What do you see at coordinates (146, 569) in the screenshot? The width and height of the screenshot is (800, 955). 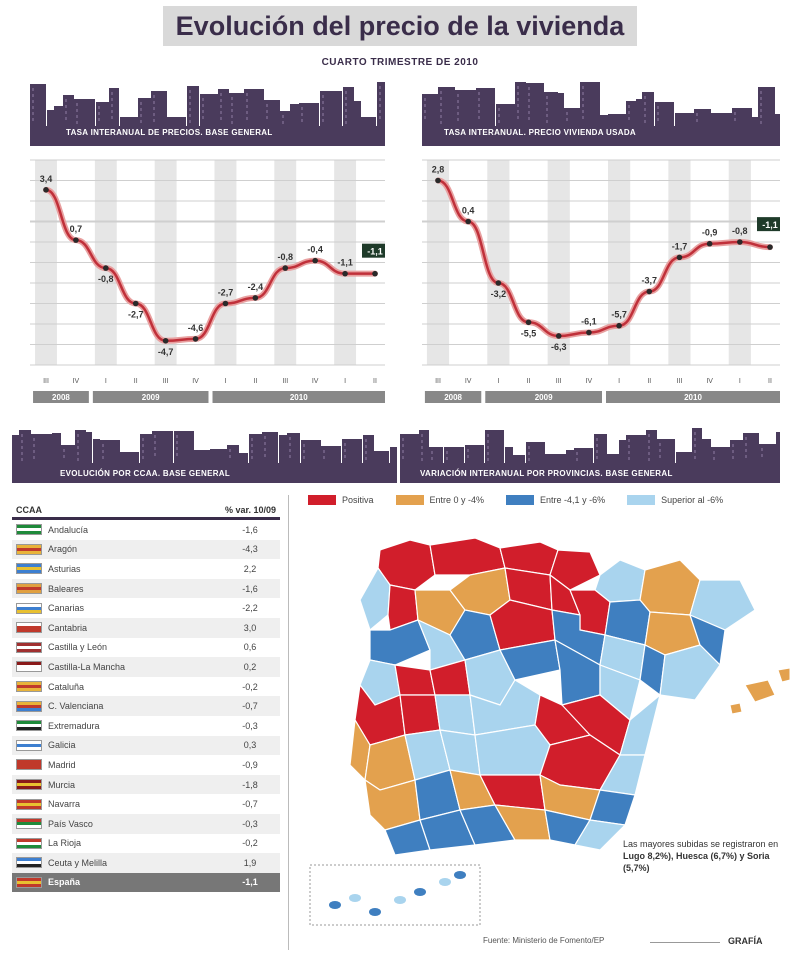 I see `table-row: Asturias 2,2` at bounding box center [146, 569].